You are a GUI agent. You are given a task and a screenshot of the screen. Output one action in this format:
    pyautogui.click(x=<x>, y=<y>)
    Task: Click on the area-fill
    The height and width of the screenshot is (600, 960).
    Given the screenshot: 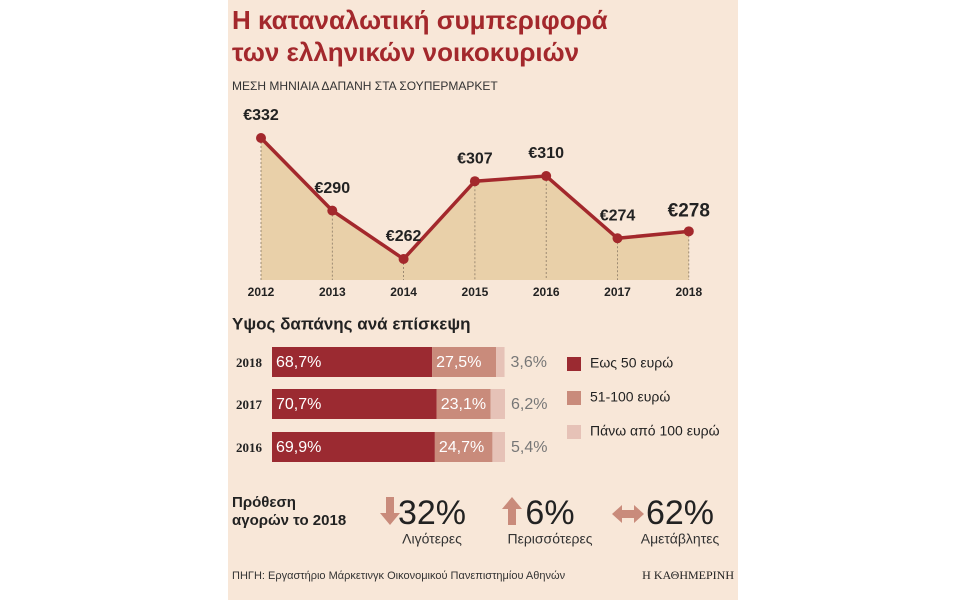 What is the action you would take?
    pyautogui.click(x=475, y=209)
    